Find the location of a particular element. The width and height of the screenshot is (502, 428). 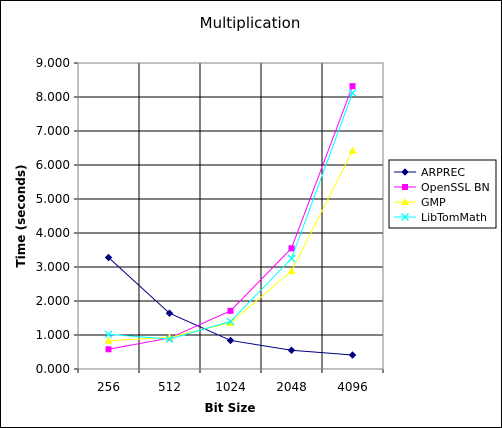

y-tick-label: 8.000 is located at coordinates (53, 97).